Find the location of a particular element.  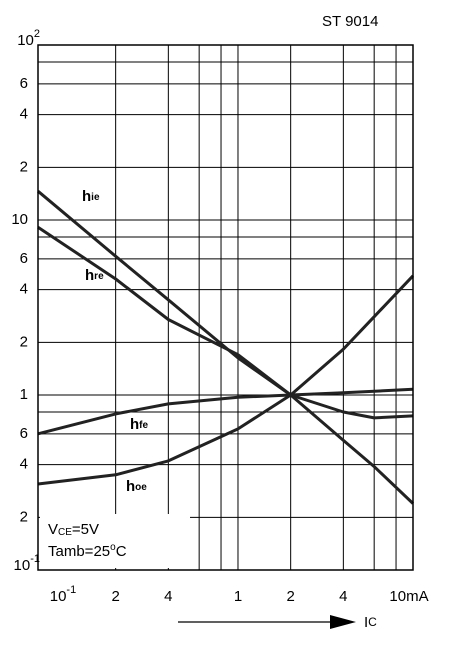

annotation: VCE=5V is located at coordinates (73, 529).